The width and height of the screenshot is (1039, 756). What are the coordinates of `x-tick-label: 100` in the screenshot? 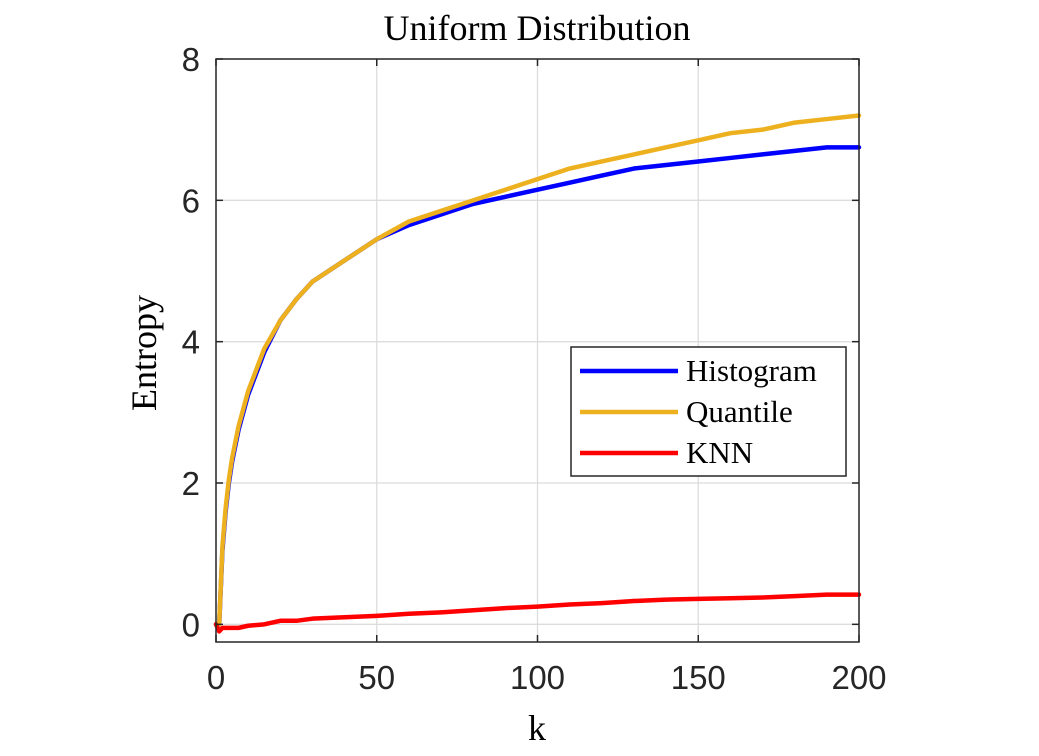 It's located at (537, 677).